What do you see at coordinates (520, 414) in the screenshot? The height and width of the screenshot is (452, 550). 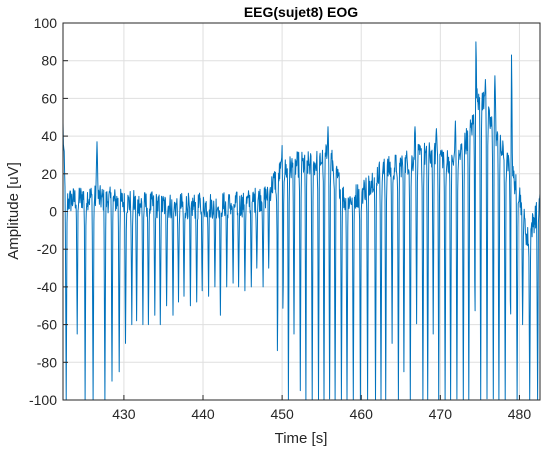 I see `x-tick-label-5: 480` at bounding box center [520, 414].